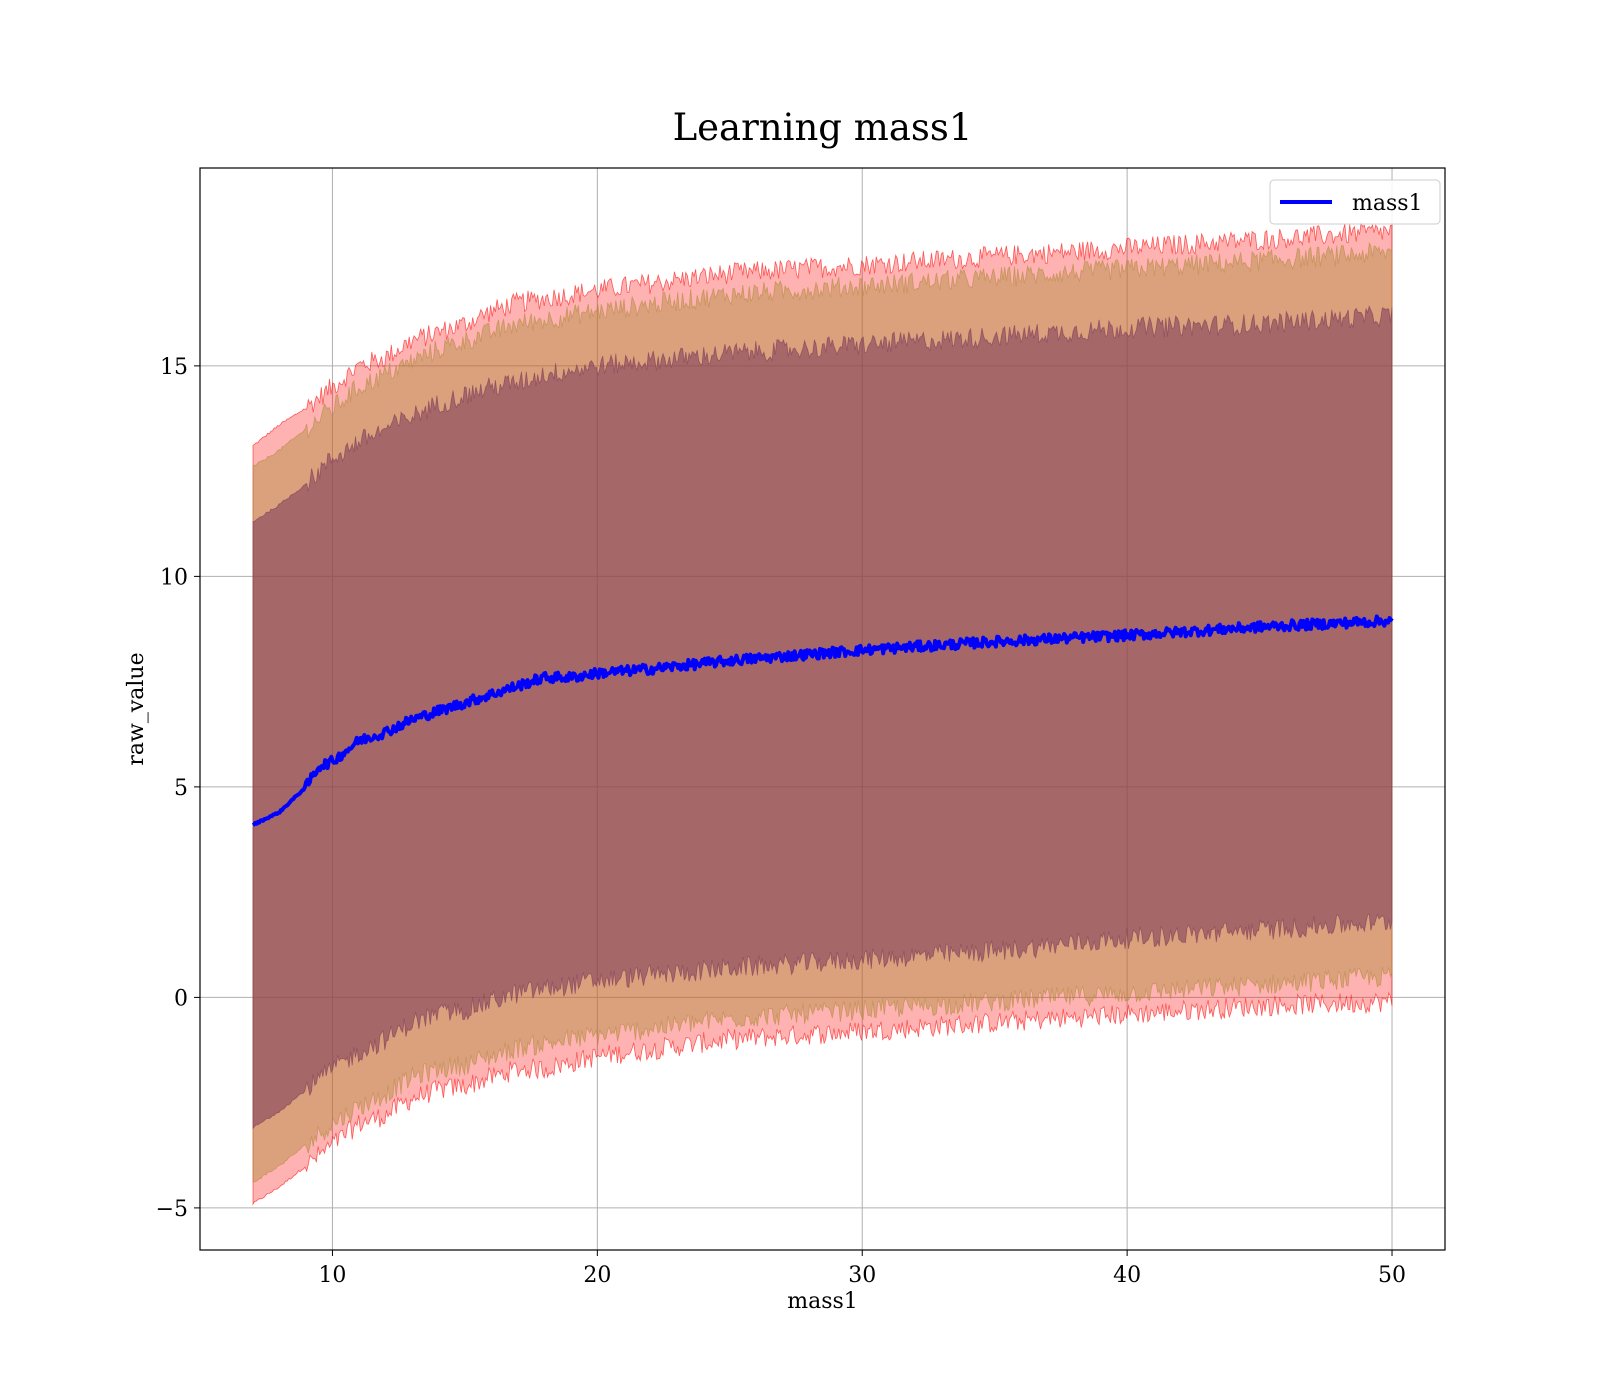 Image resolution: width=1600 pixels, height=1400 pixels. I want to click on series-line-mass1, so click(822, 720).